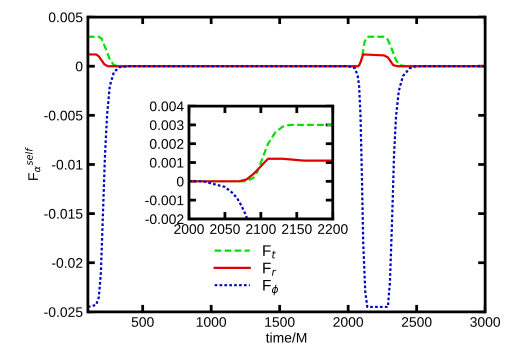 Image resolution: width=508 pixels, height=356 pixels. I want to click on x-axis-title: time/M, so click(286, 337).